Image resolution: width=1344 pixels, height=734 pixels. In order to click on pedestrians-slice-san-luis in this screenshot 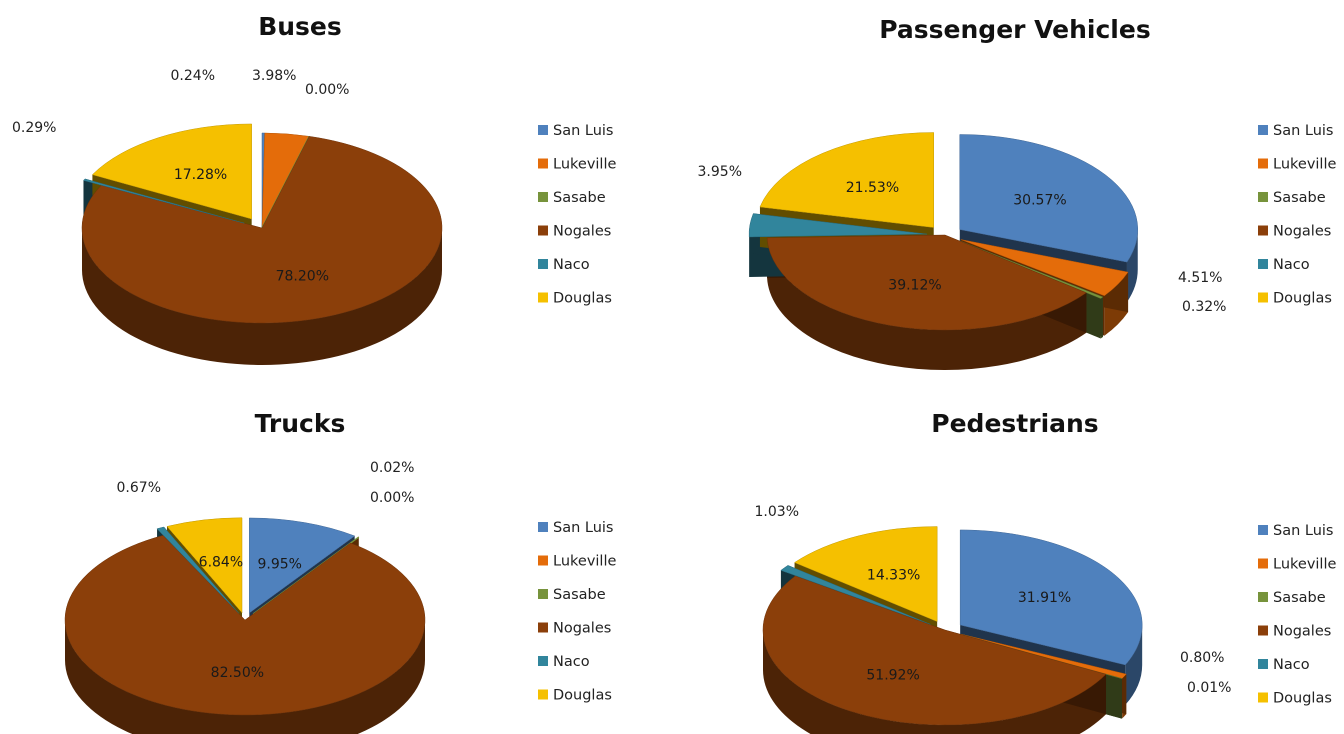, I will do `click(1051, 597)`.